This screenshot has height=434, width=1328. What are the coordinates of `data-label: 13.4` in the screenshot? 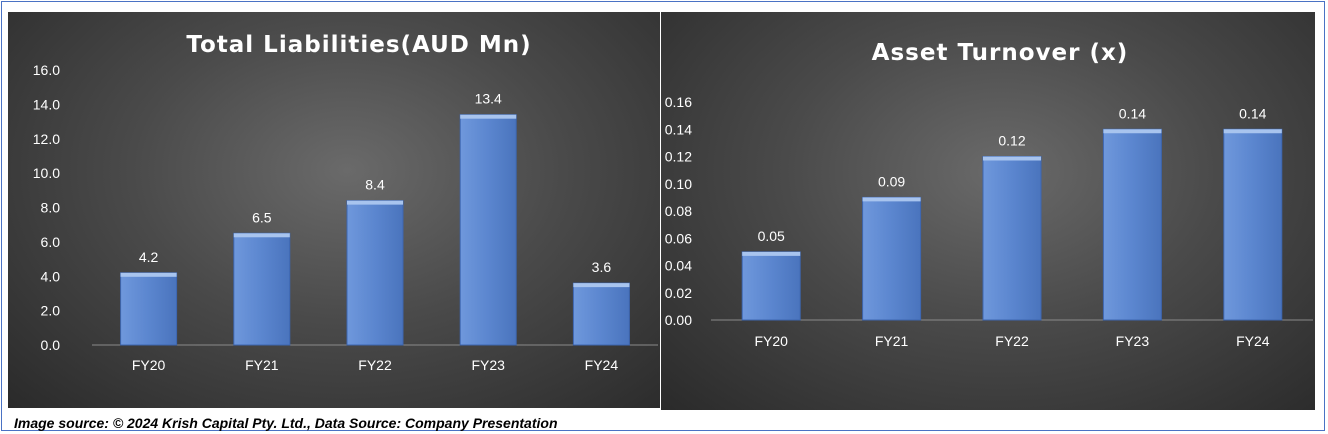 It's located at (488, 99).